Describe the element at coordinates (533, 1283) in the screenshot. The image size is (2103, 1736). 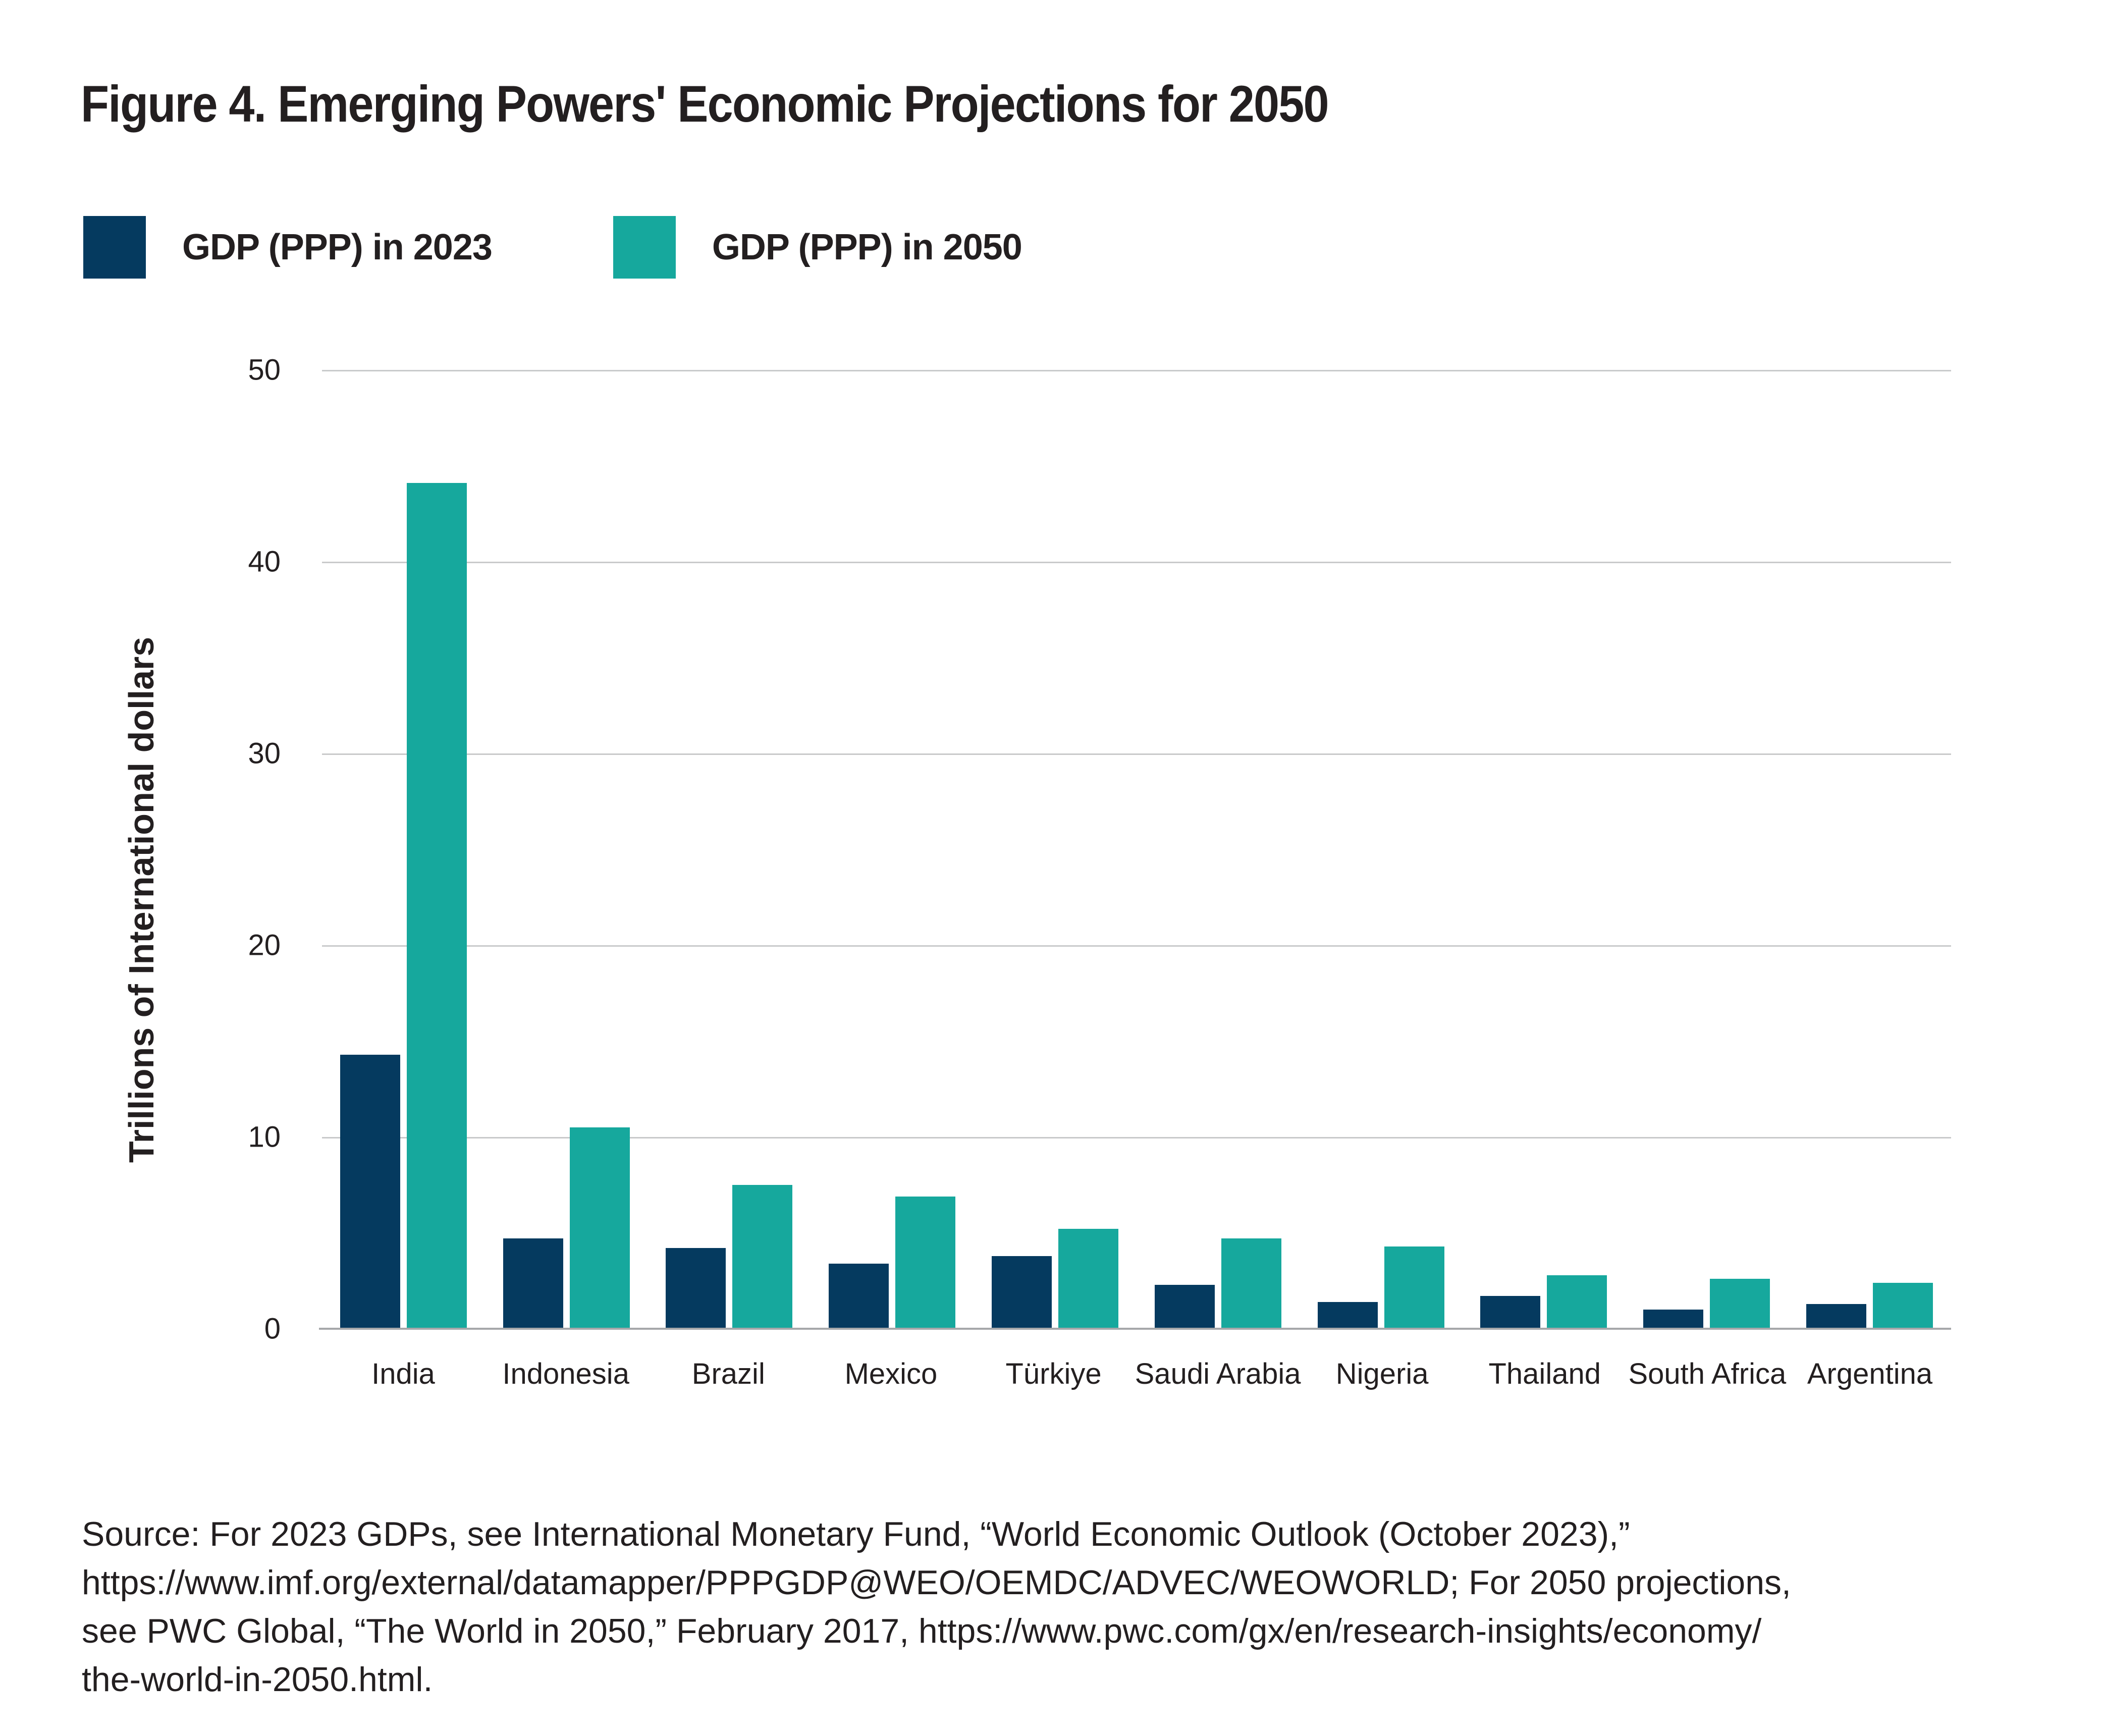
I see `bar-2023-indonesia` at that location.